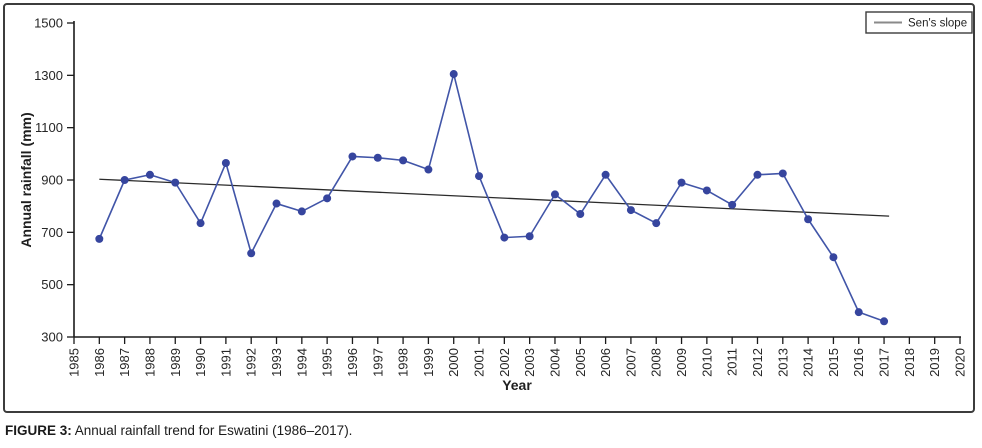  What do you see at coordinates (808, 362) in the screenshot?
I see `x-tick-label: 2014` at bounding box center [808, 362].